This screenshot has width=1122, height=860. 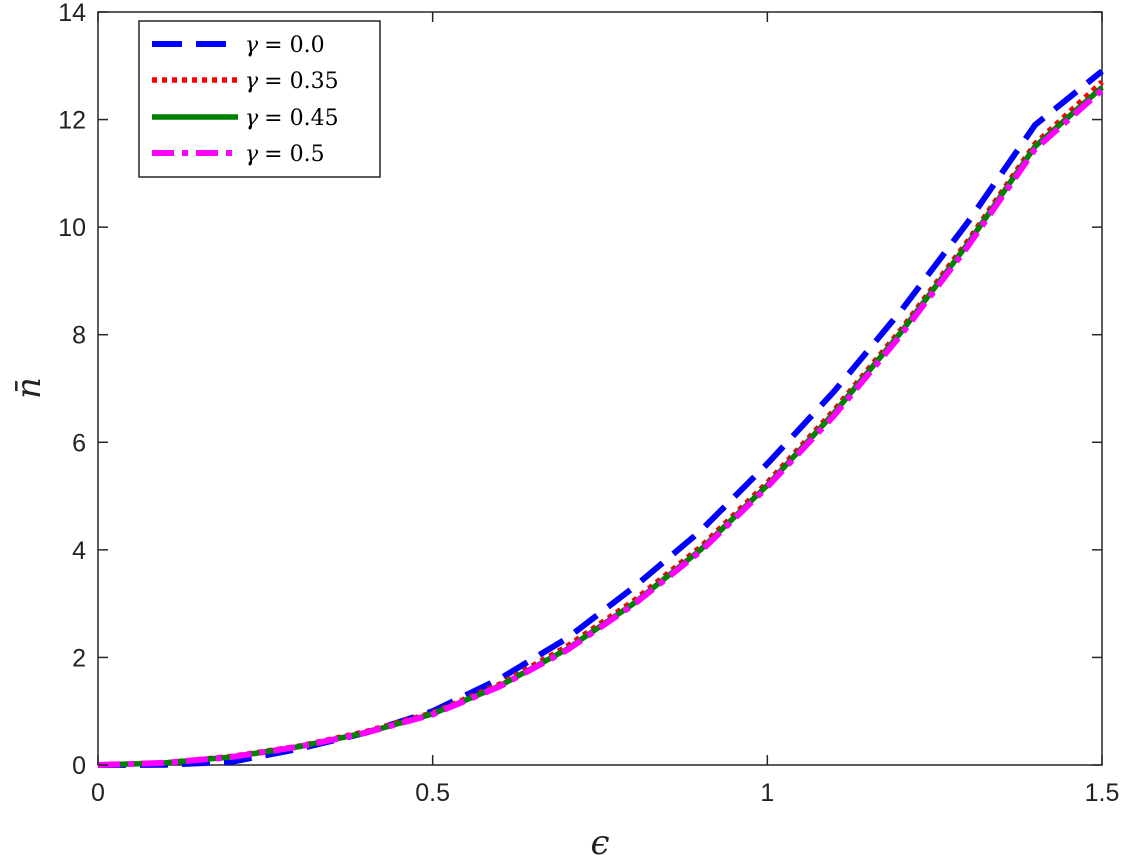 What do you see at coordinates (301, 118) in the screenshot?
I see `legend-value: = 0.45` at bounding box center [301, 118].